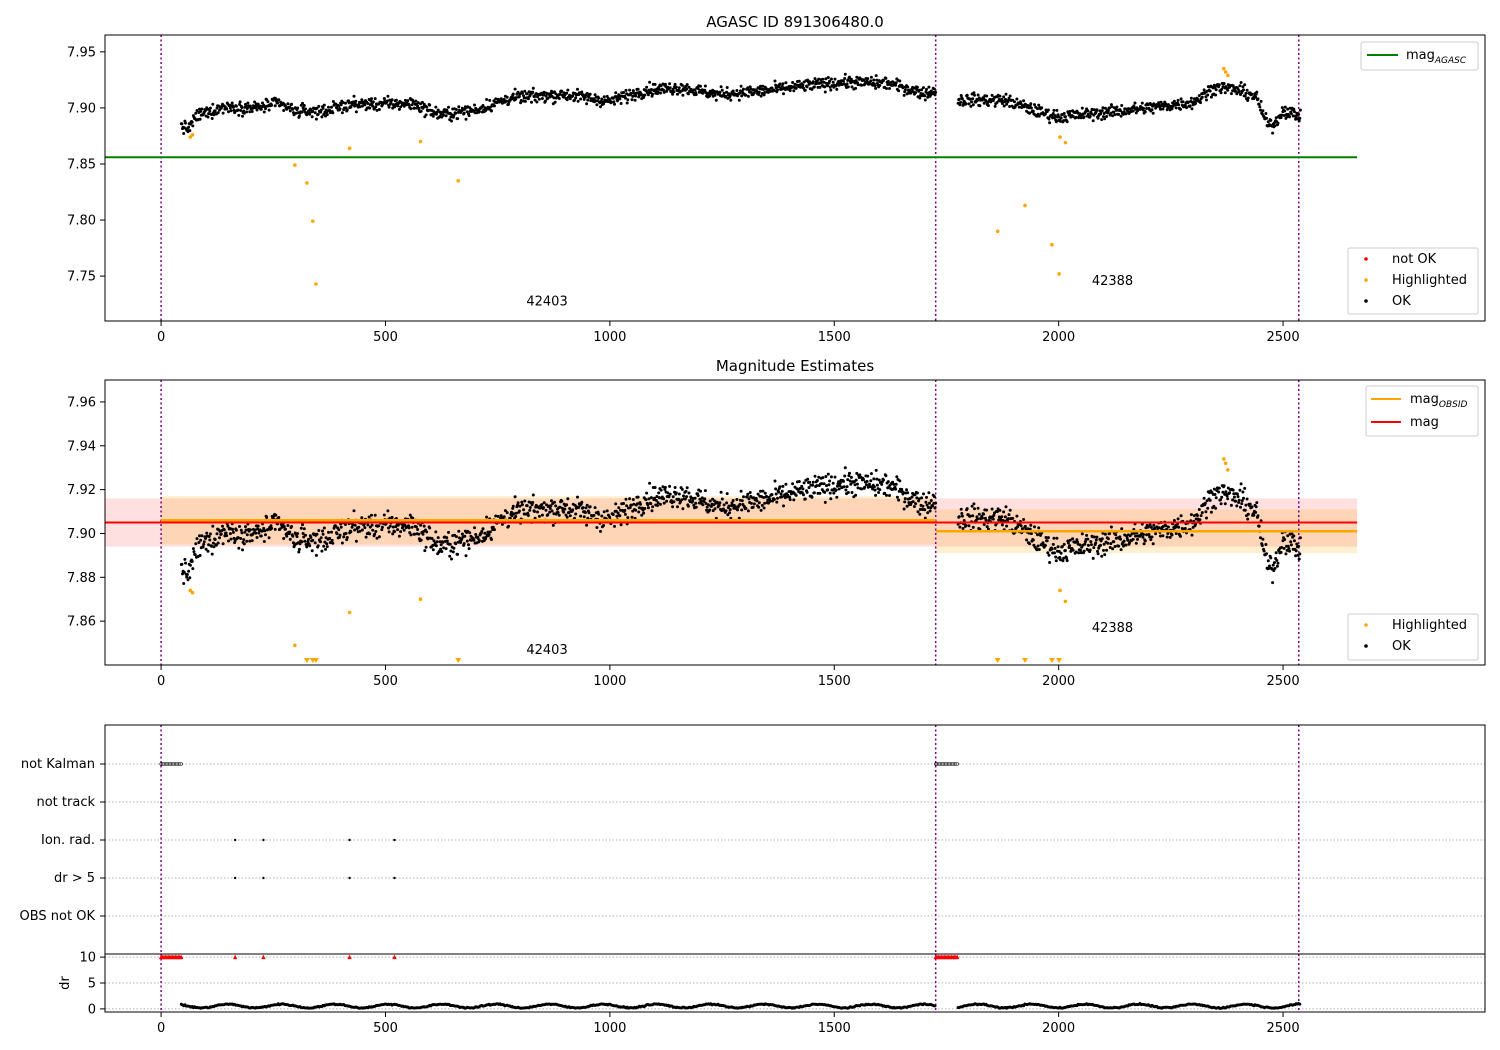 The width and height of the screenshot is (1500, 1050). I want to click on agasc-panel-title: AGASC ID 891306480.0, so click(795, 22).